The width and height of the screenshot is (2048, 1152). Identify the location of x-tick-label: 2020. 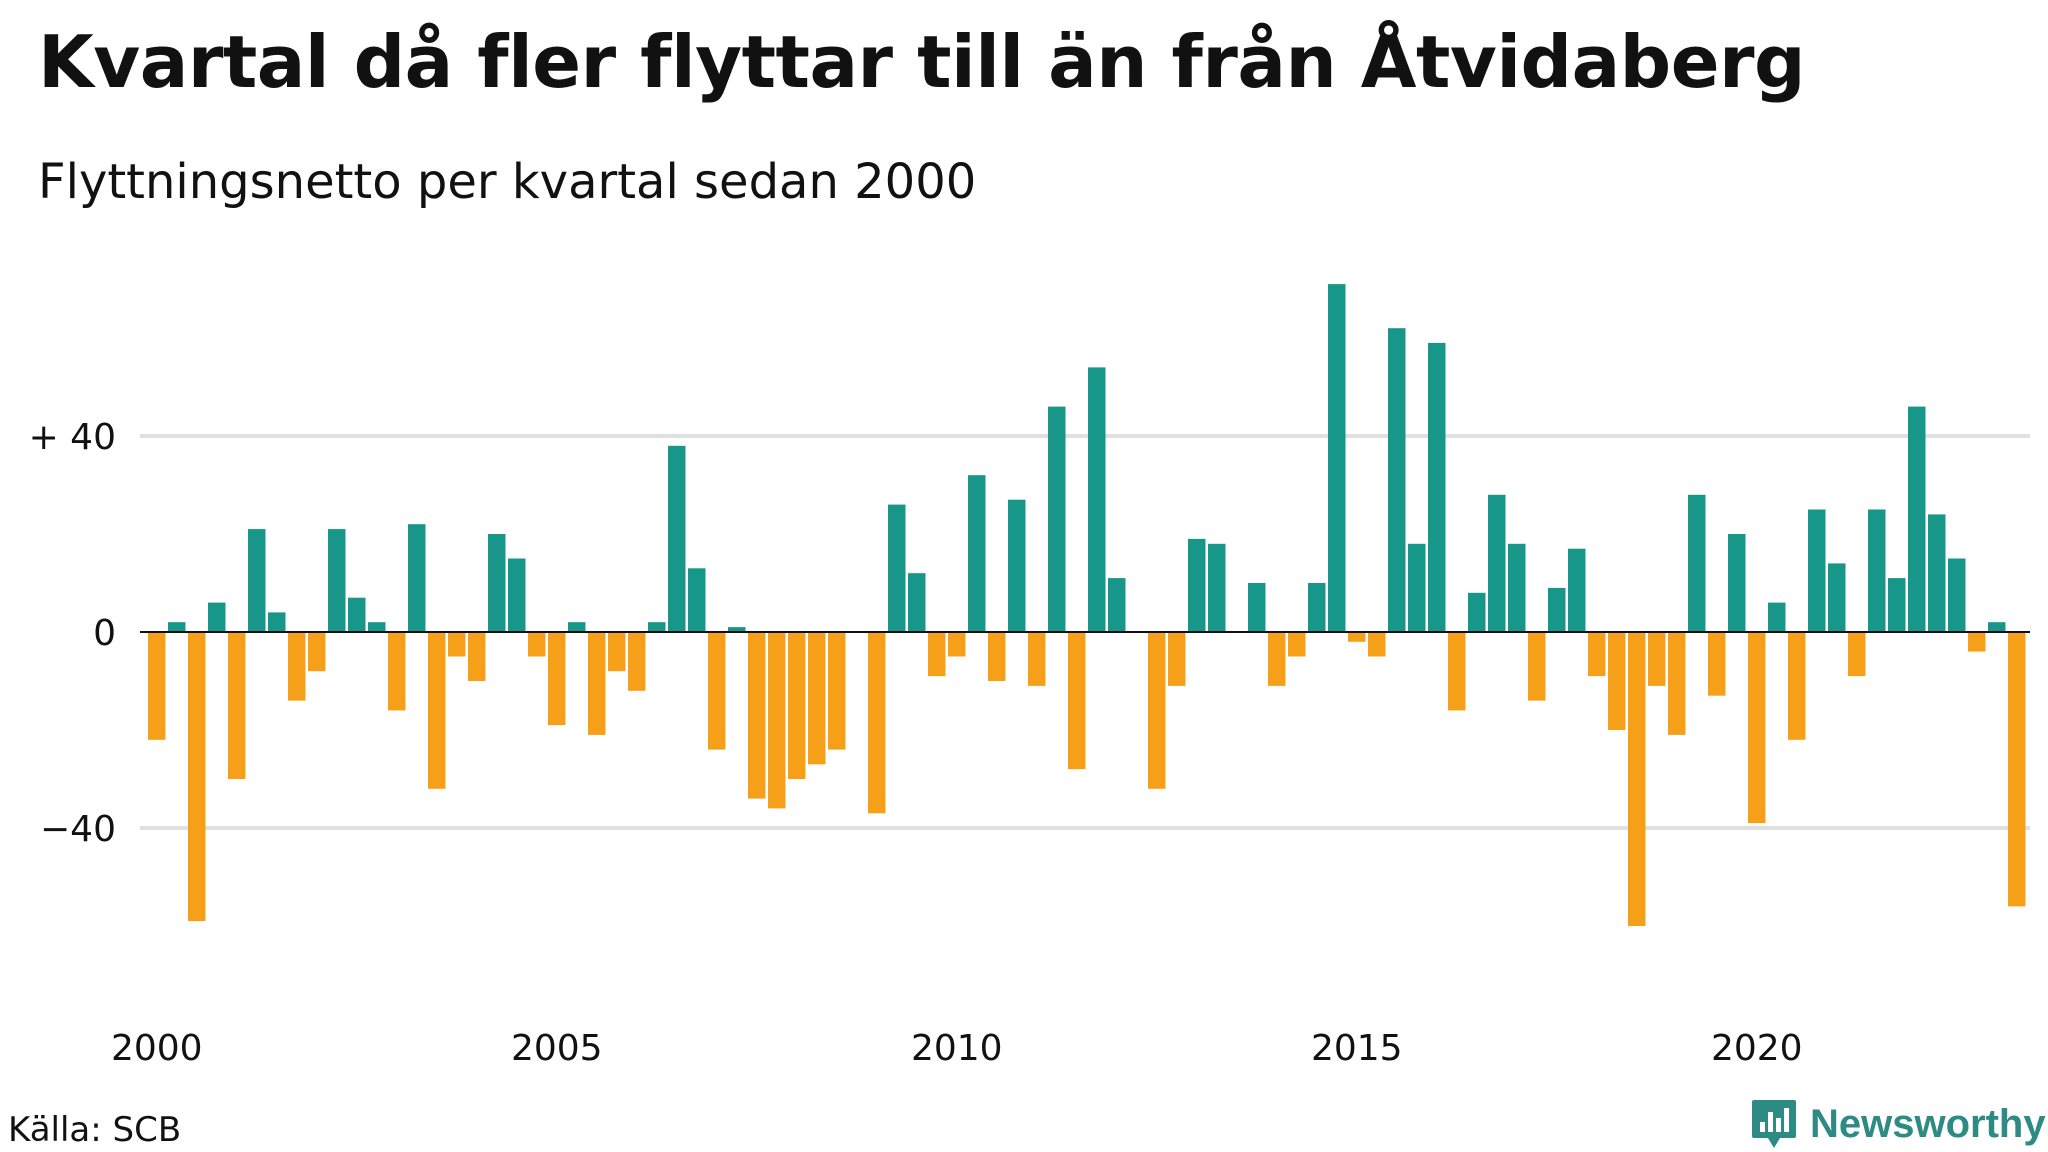
(1757, 1048).